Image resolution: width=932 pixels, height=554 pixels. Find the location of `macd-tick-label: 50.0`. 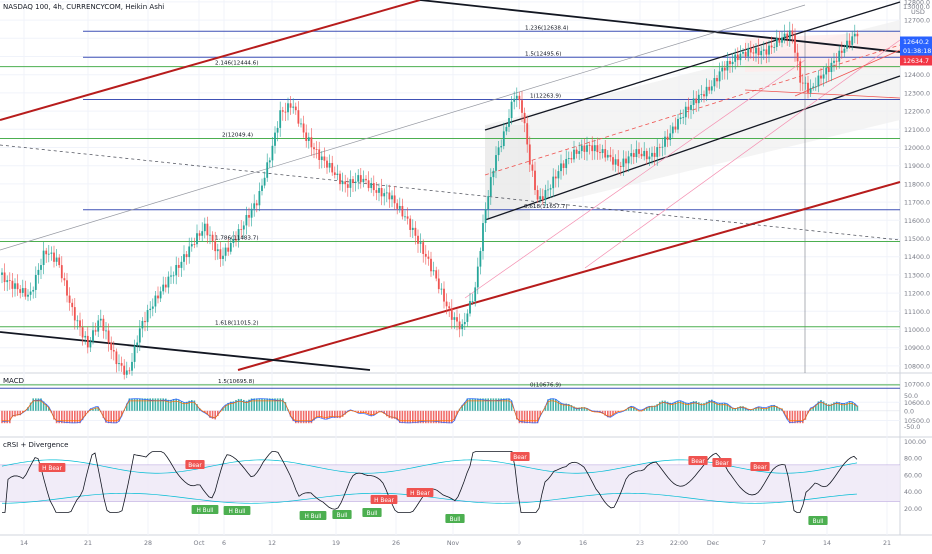

macd-tick-label: 50.0 is located at coordinates (911, 396).